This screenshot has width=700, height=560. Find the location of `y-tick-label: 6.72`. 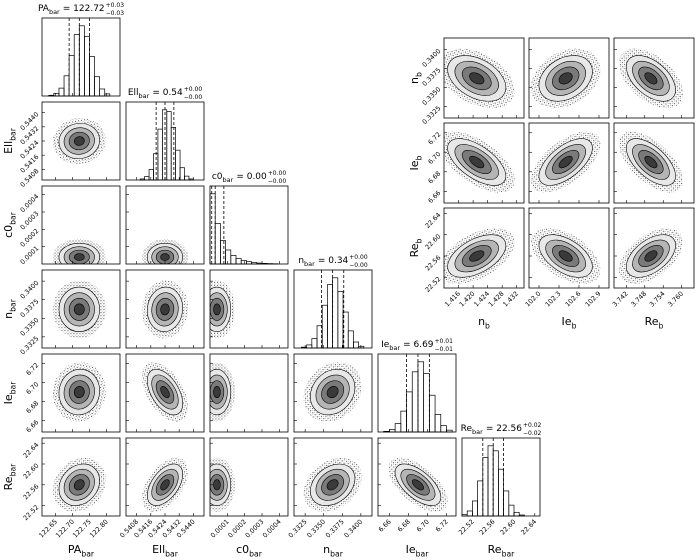

y-tick-label: 6.72 is located at coordinates (435, 139).